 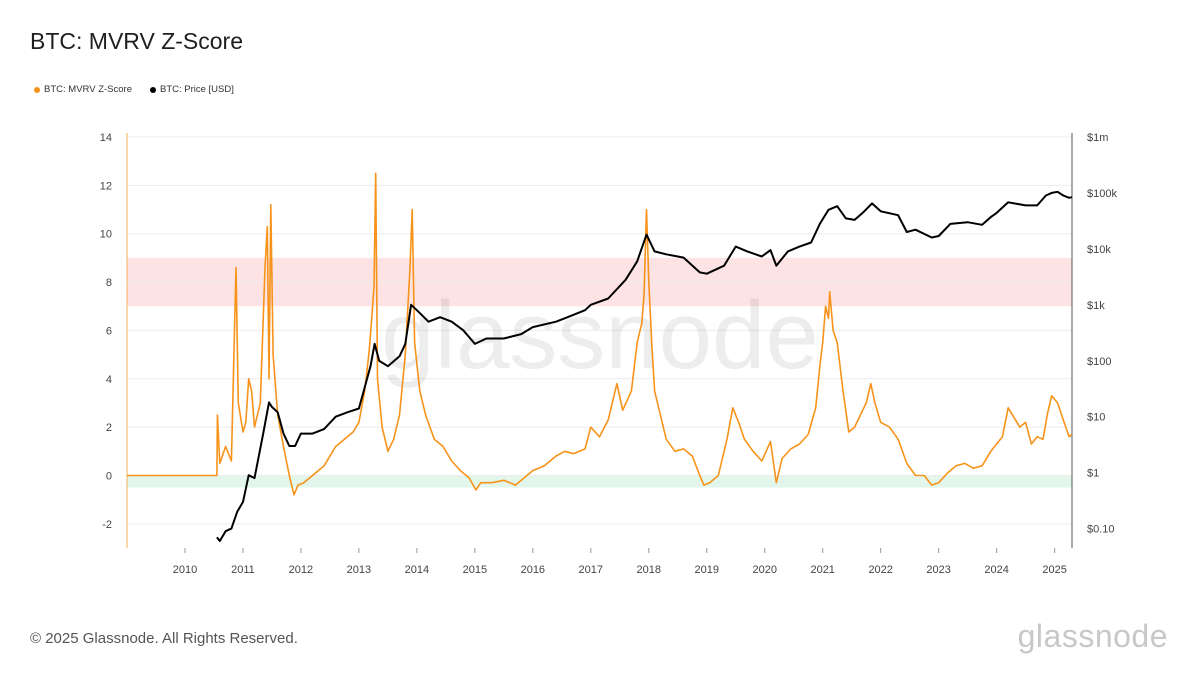 I want to click on legend: BTC: MVRV Z-Score BTC: Price [USD], so click(x=134, y=89).